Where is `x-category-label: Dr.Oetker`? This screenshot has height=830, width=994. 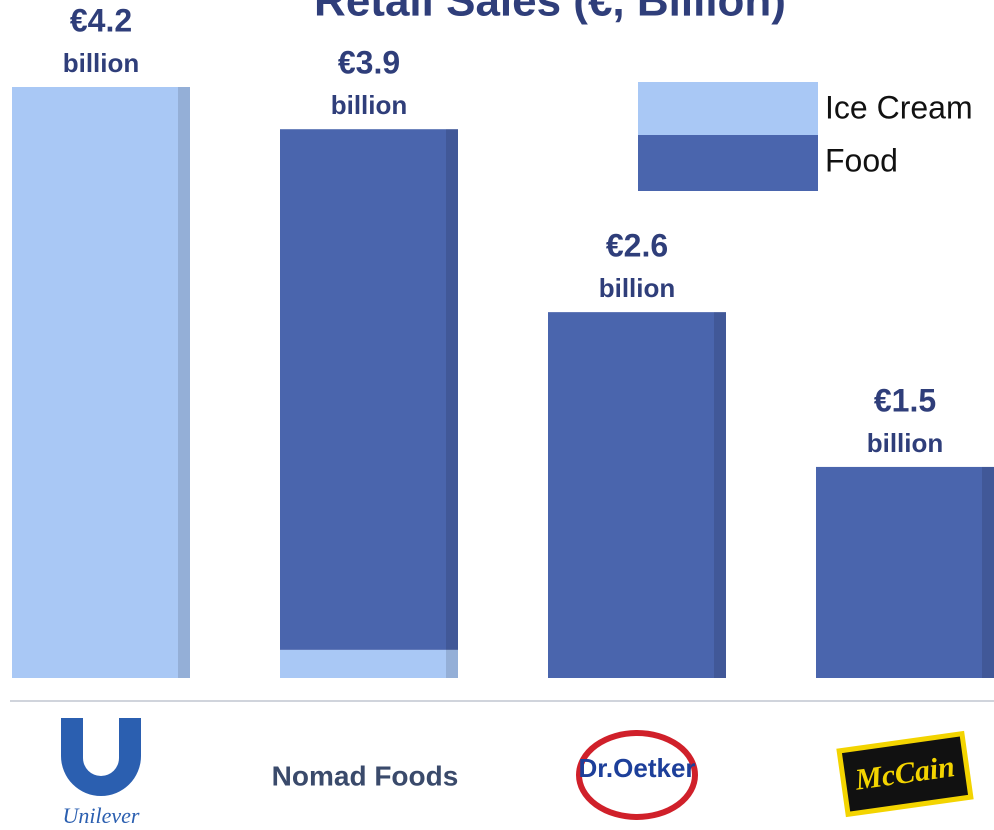 x-category-label: Dr.Oetker is located at coordinates (636, 768).